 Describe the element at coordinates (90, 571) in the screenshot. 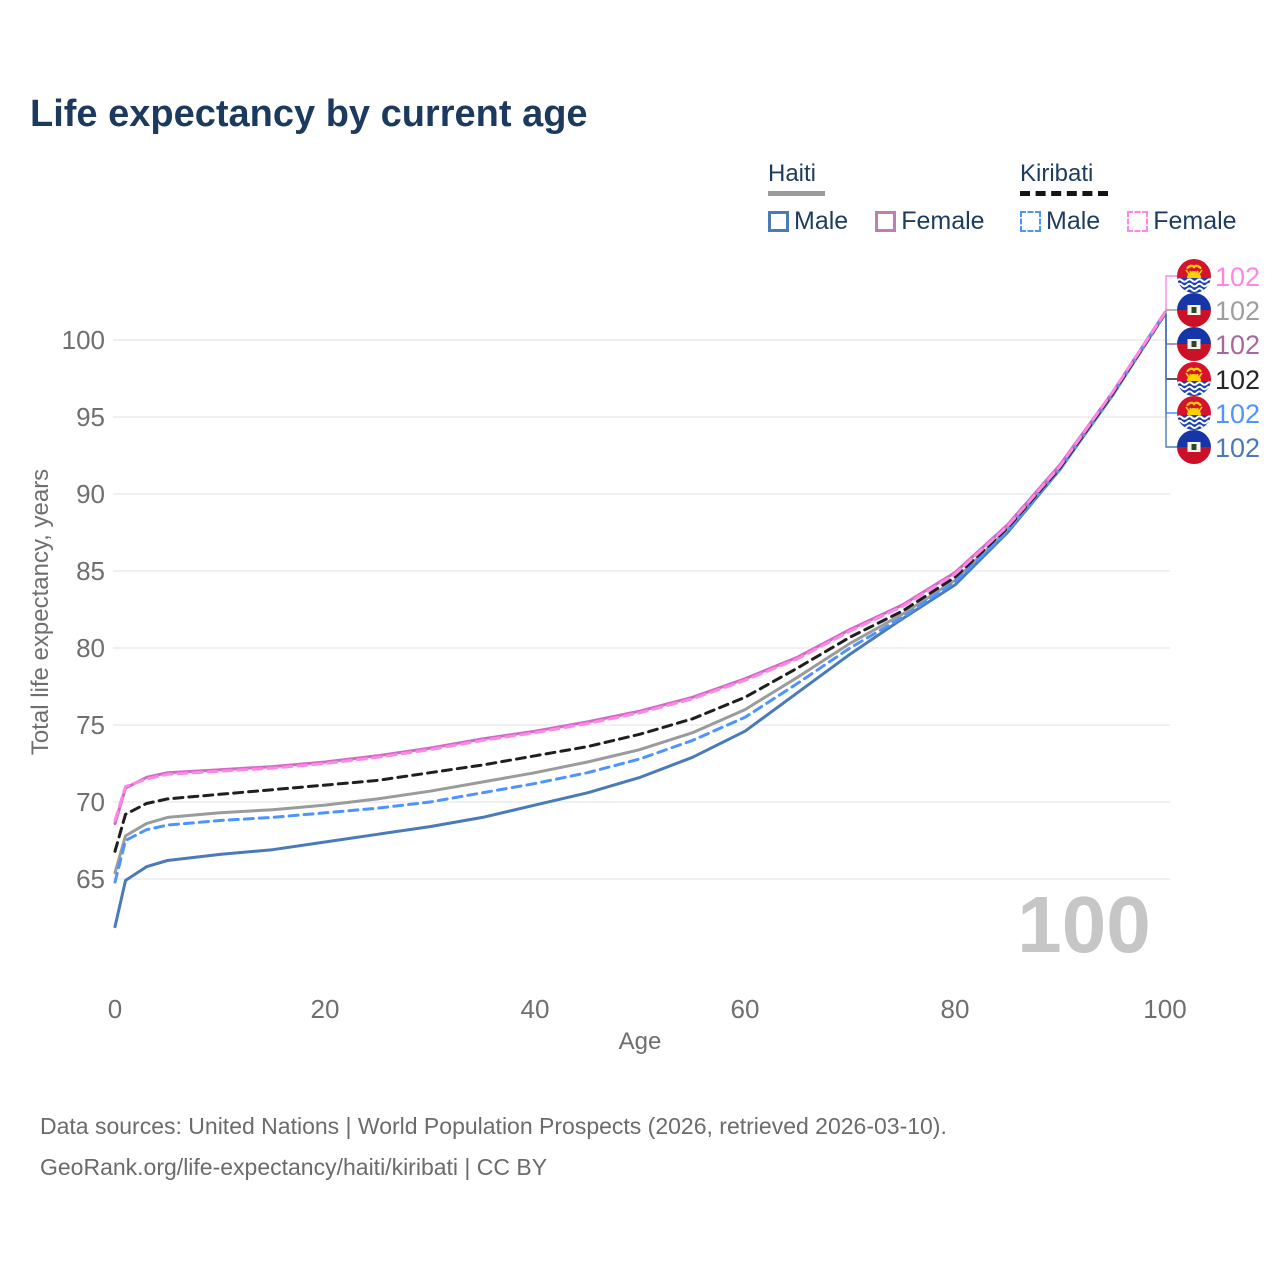

I see `y-tick-label: 85` at that location.